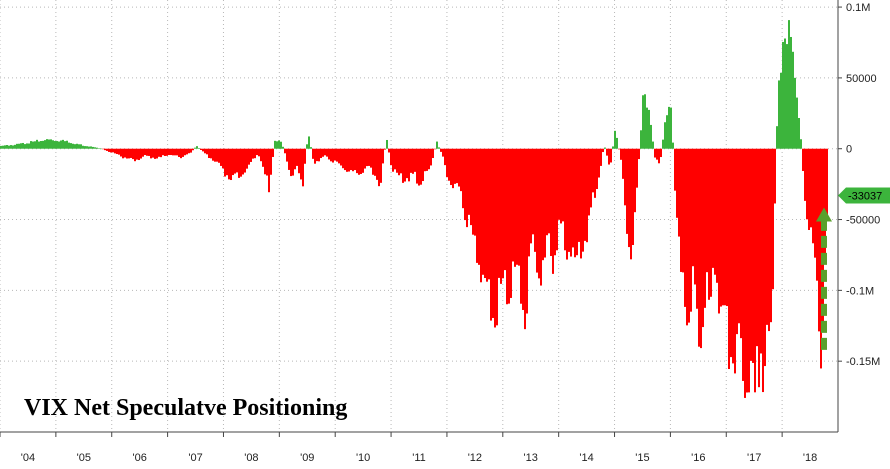 The width and height of the screenshot is (890, 469). Describe the element at coordinates (865, 197) in the screenshot. I see `last-value-label: -33037` at that location.